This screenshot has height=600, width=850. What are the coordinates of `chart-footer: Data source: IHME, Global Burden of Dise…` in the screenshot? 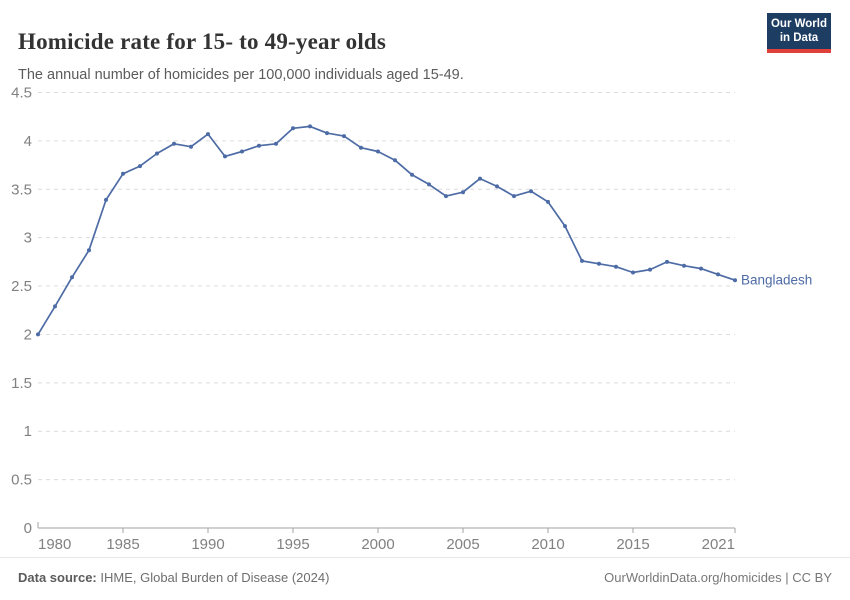 It's located at (425, 578).